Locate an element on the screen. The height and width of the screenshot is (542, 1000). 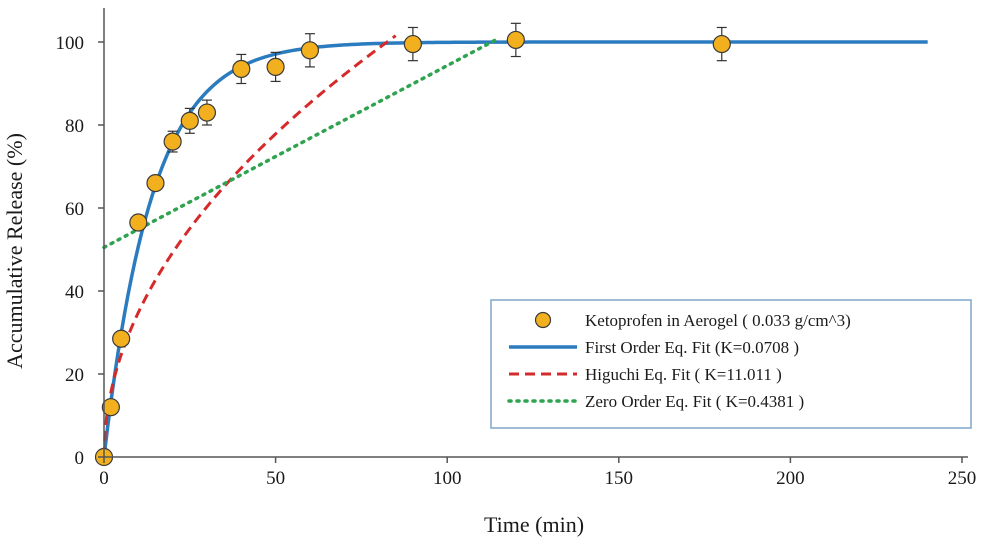
x-ticks: 0 50 100 150 200 250 is located at coordinates (537, 473).